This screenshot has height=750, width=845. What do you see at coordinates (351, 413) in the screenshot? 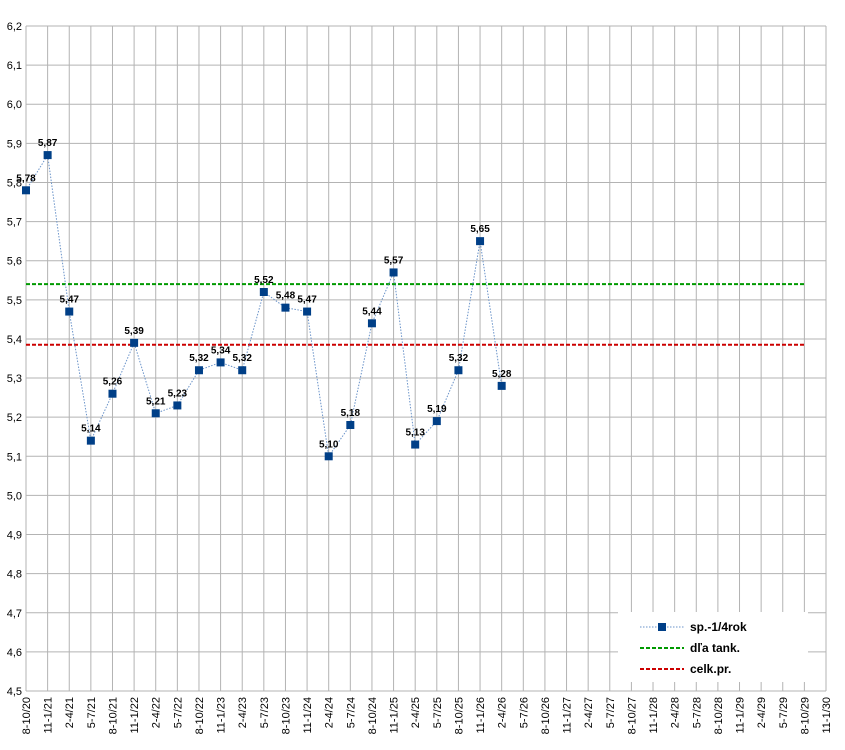
I see `data-label: 5,18` at bounding box center [351, 413].